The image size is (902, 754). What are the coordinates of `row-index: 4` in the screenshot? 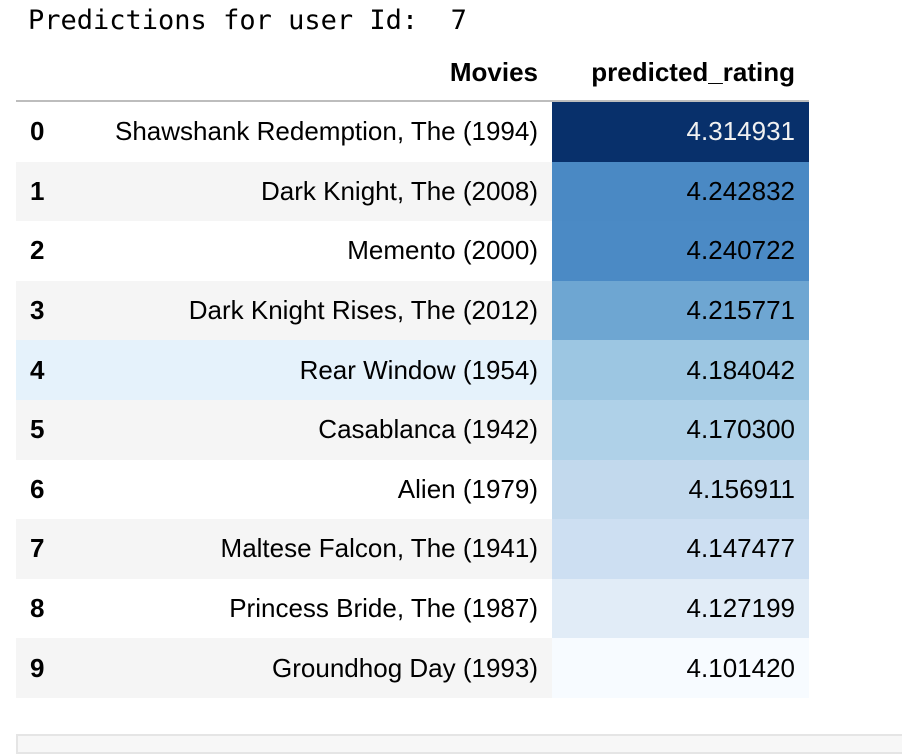 It's located at (46, 370).